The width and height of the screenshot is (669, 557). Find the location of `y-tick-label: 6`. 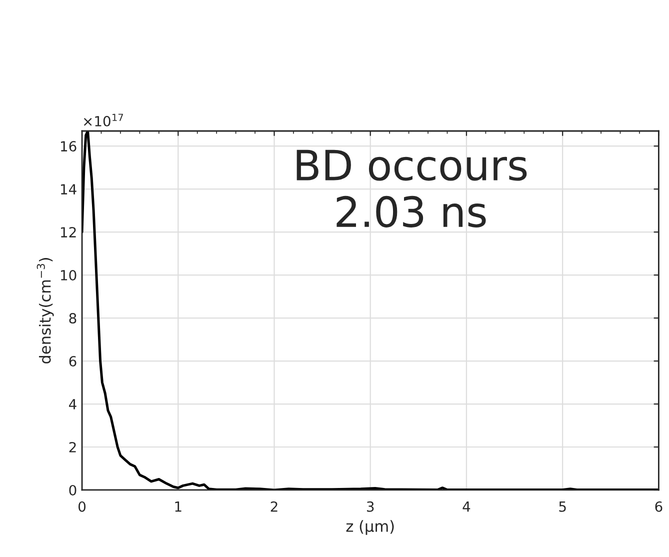

y-tick-label: 6 is located at coordinates (72, 361).